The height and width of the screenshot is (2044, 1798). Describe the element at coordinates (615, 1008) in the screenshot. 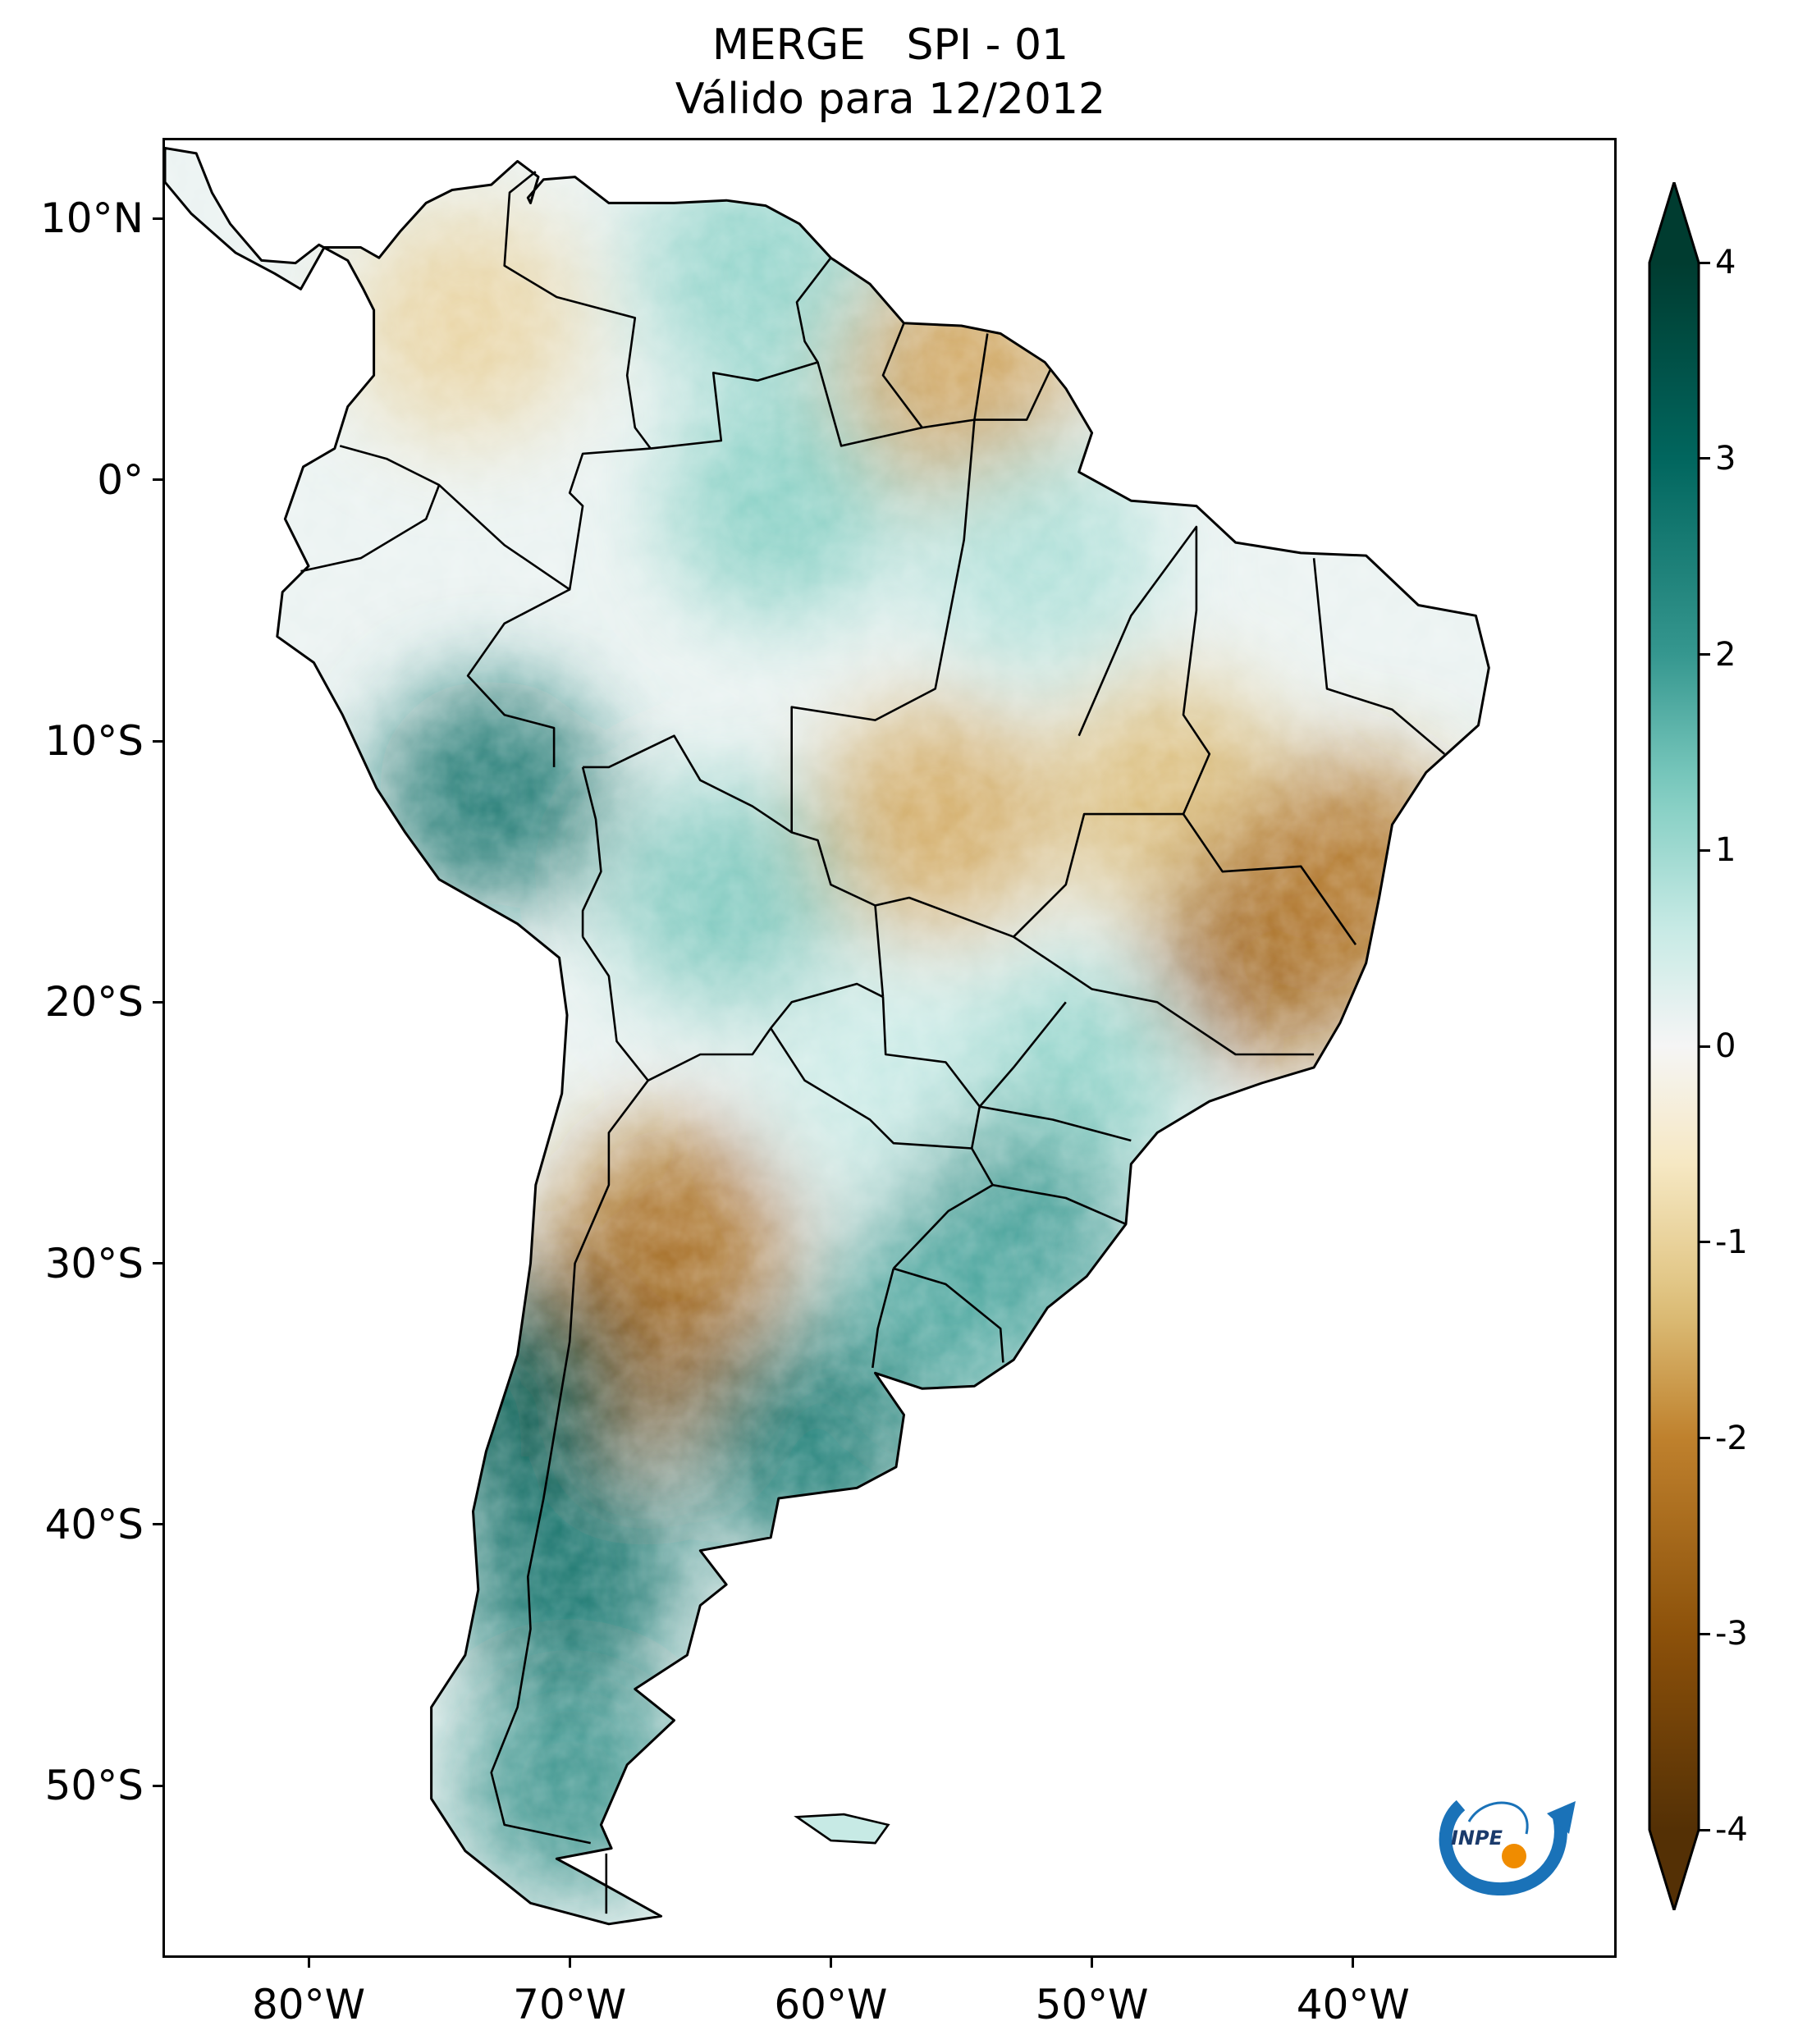

I see `border-chile-bolivia` at that location.